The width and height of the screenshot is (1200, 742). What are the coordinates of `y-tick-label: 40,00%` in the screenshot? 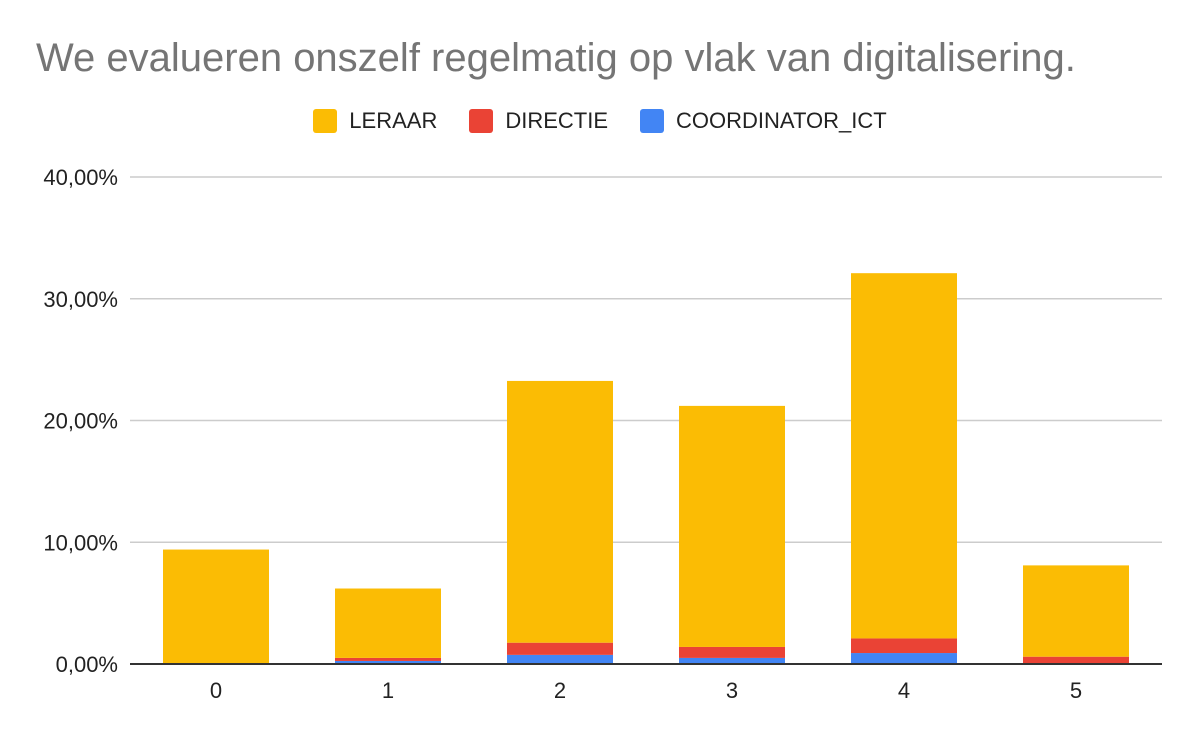 It's located at (80, 177).